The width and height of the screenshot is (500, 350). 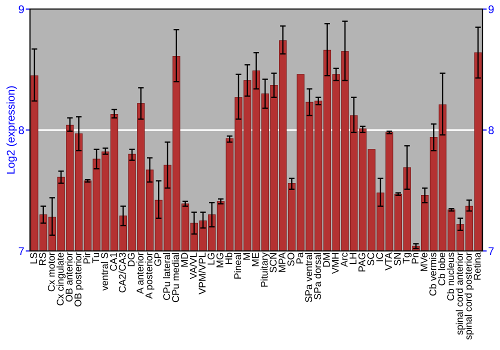 I want to click on x-tick-label: Cb vermis, so click(x=432, y=274).